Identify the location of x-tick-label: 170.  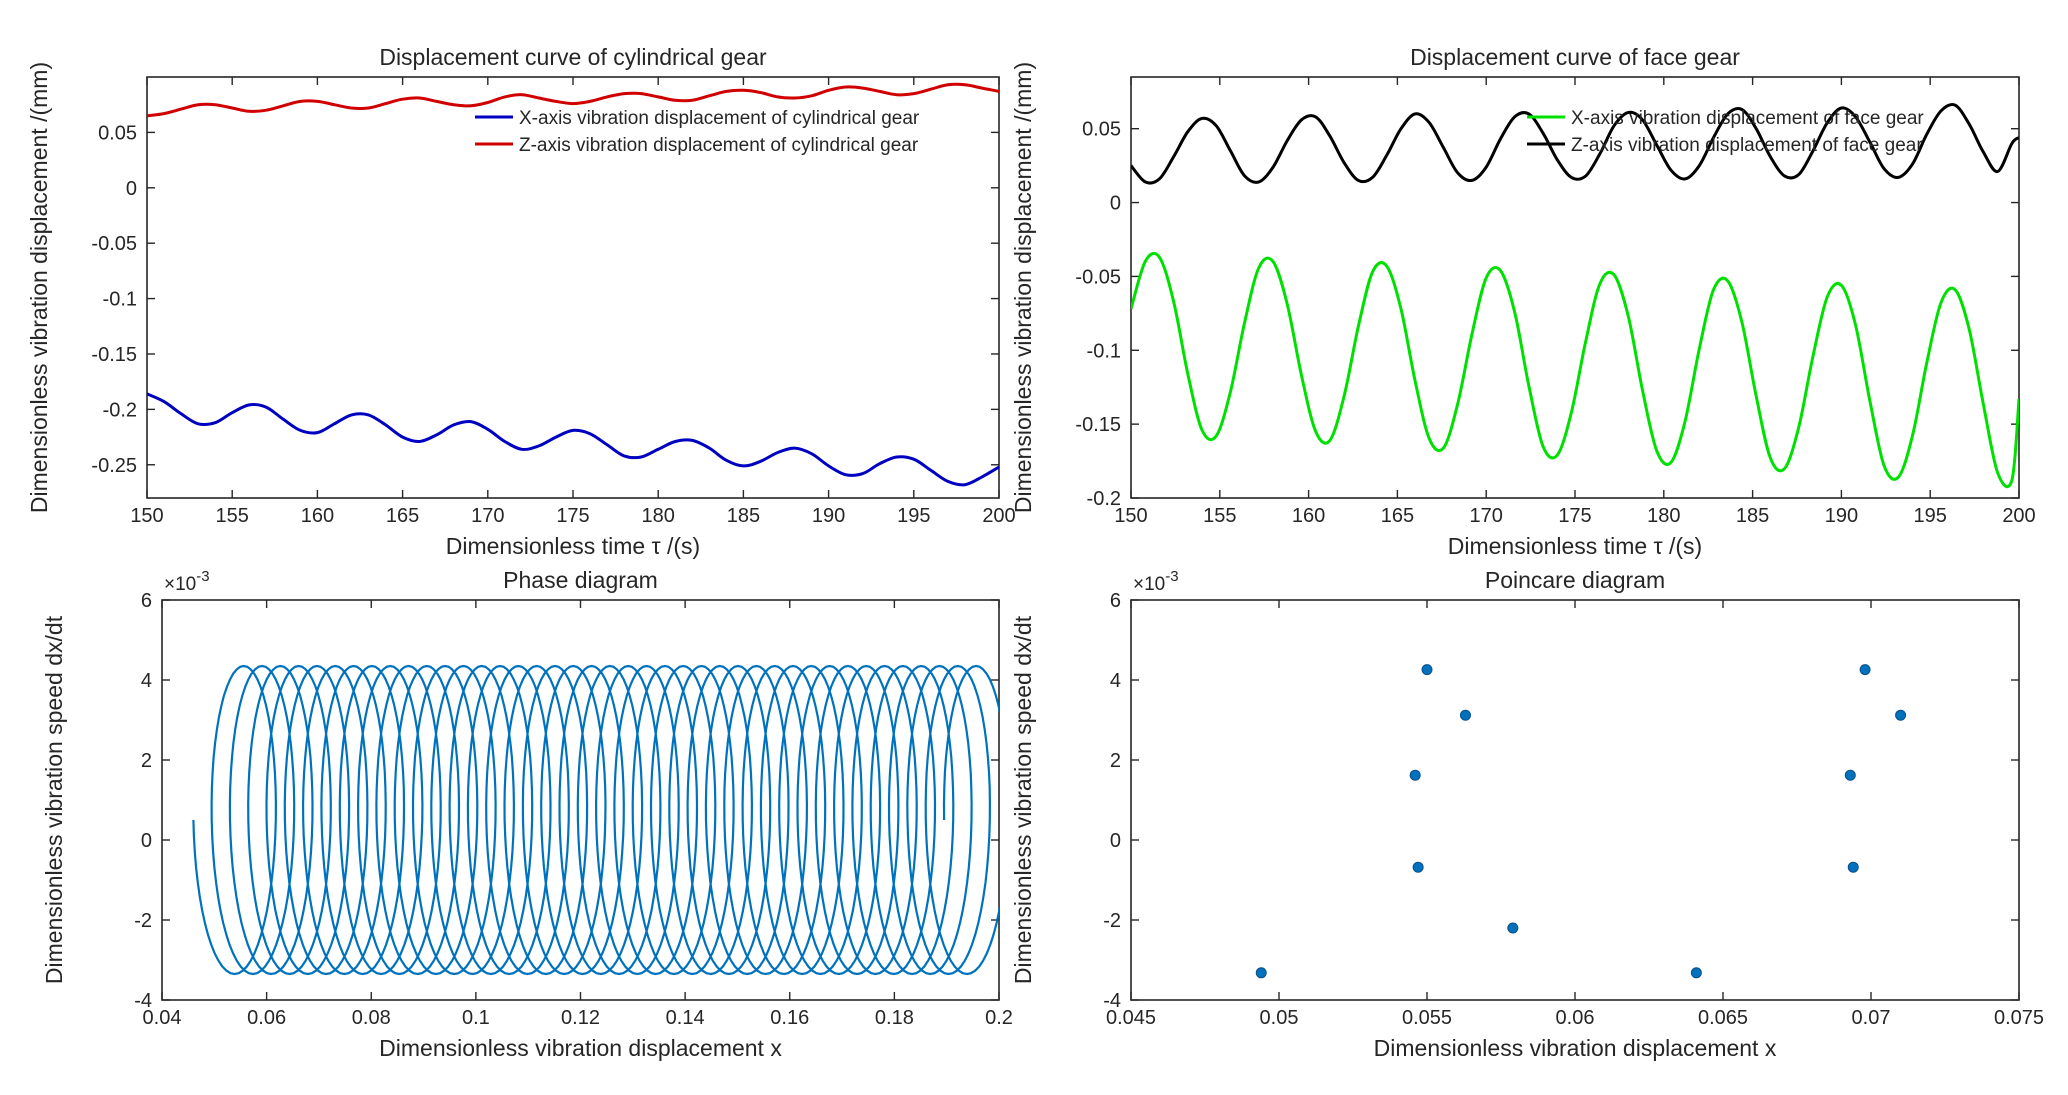
(487, 516).